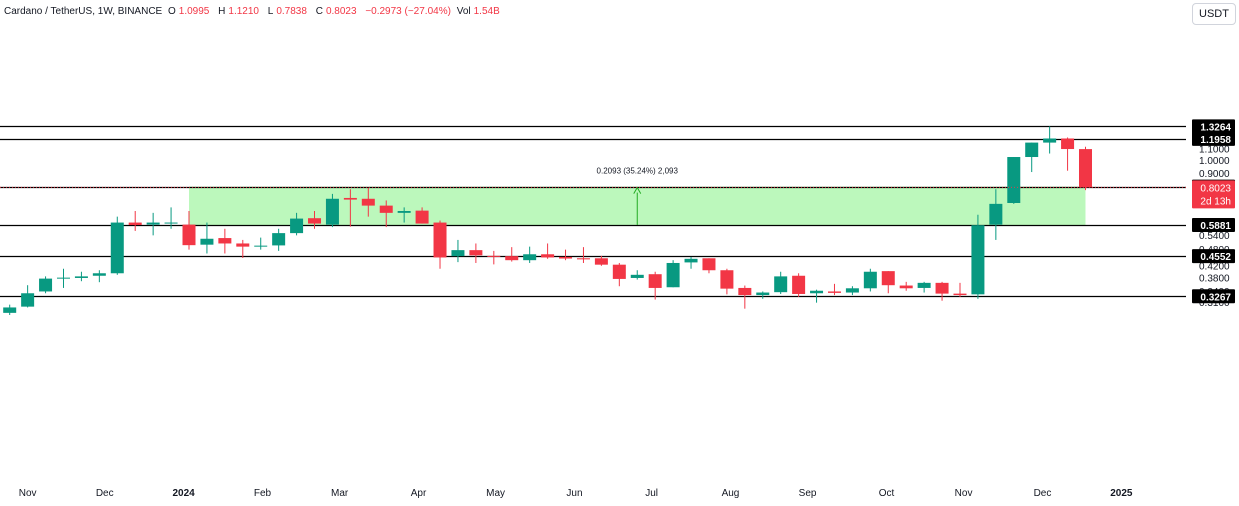  What do you see at coordinates (495, 493) in the screenshot?
I see `time-tick-label: May` at bounding box center [495, 493].